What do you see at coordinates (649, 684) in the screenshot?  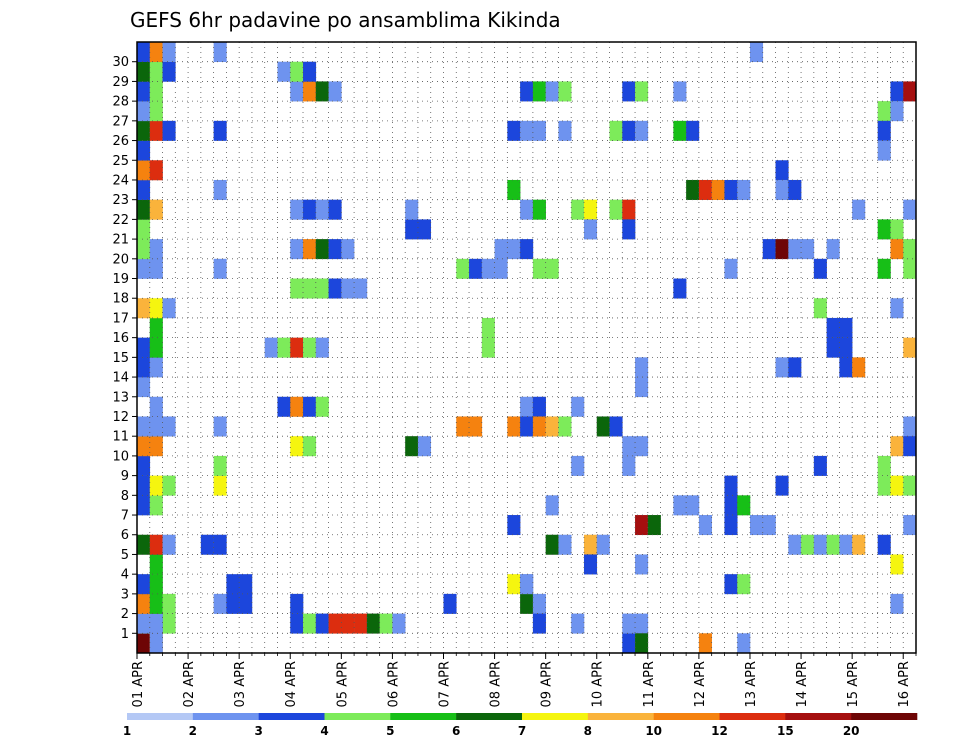 I see `x-tick-label: 11 APR` at bounding box center [649, 684].